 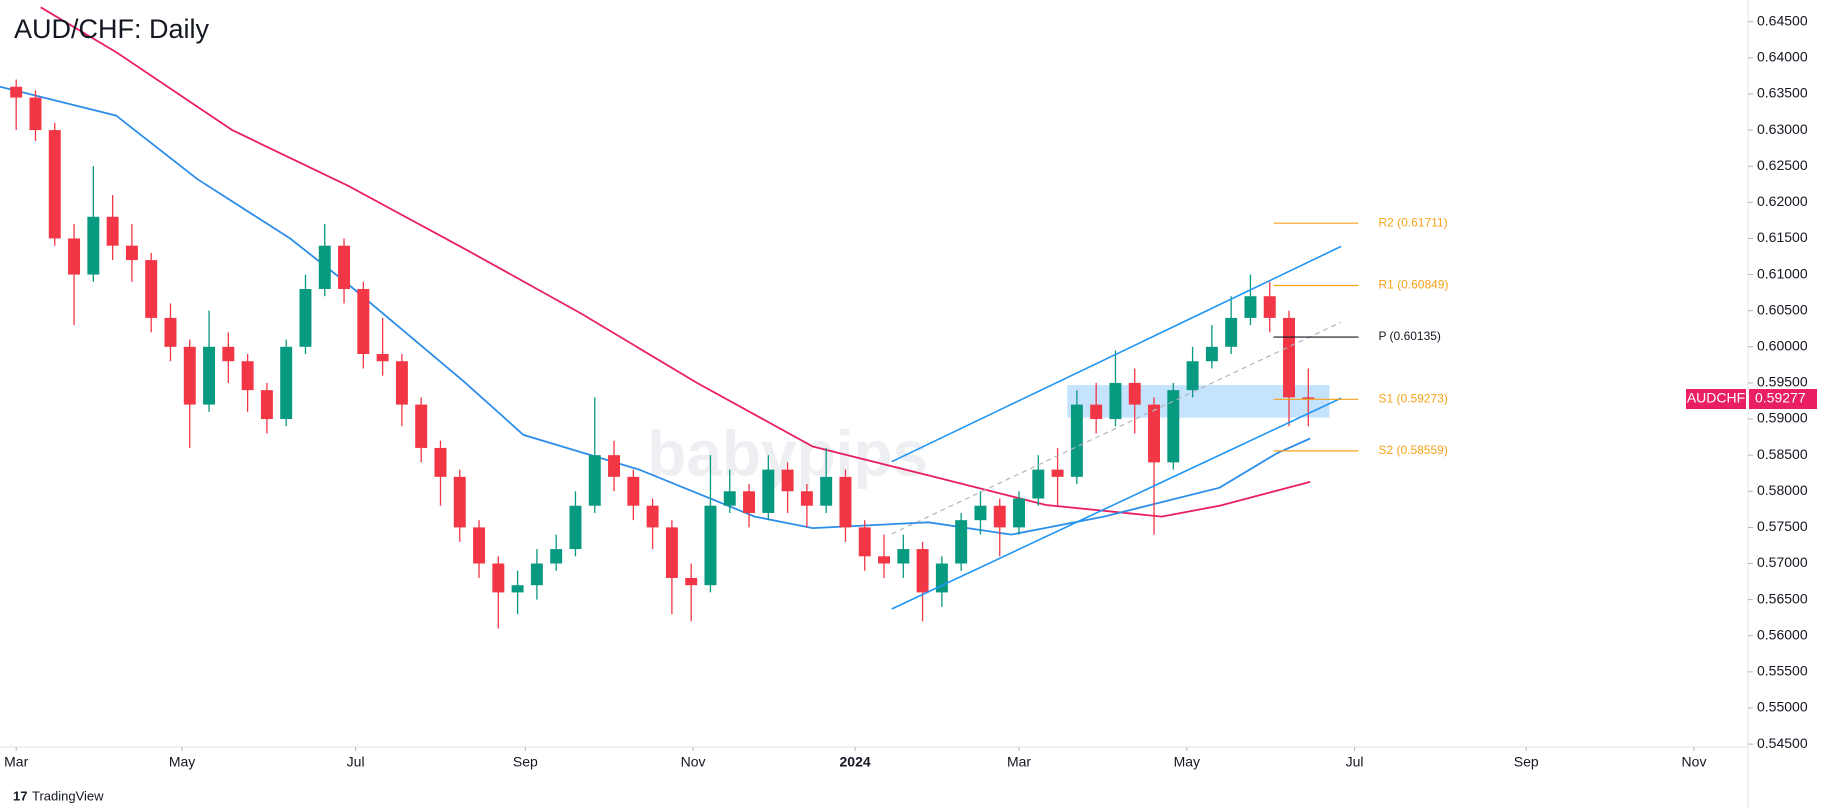 What do you see at coordinates (1782, 237) in the screenshot?
I see `y-tick-label: 0.61500` at bounding box center [1782, 237].